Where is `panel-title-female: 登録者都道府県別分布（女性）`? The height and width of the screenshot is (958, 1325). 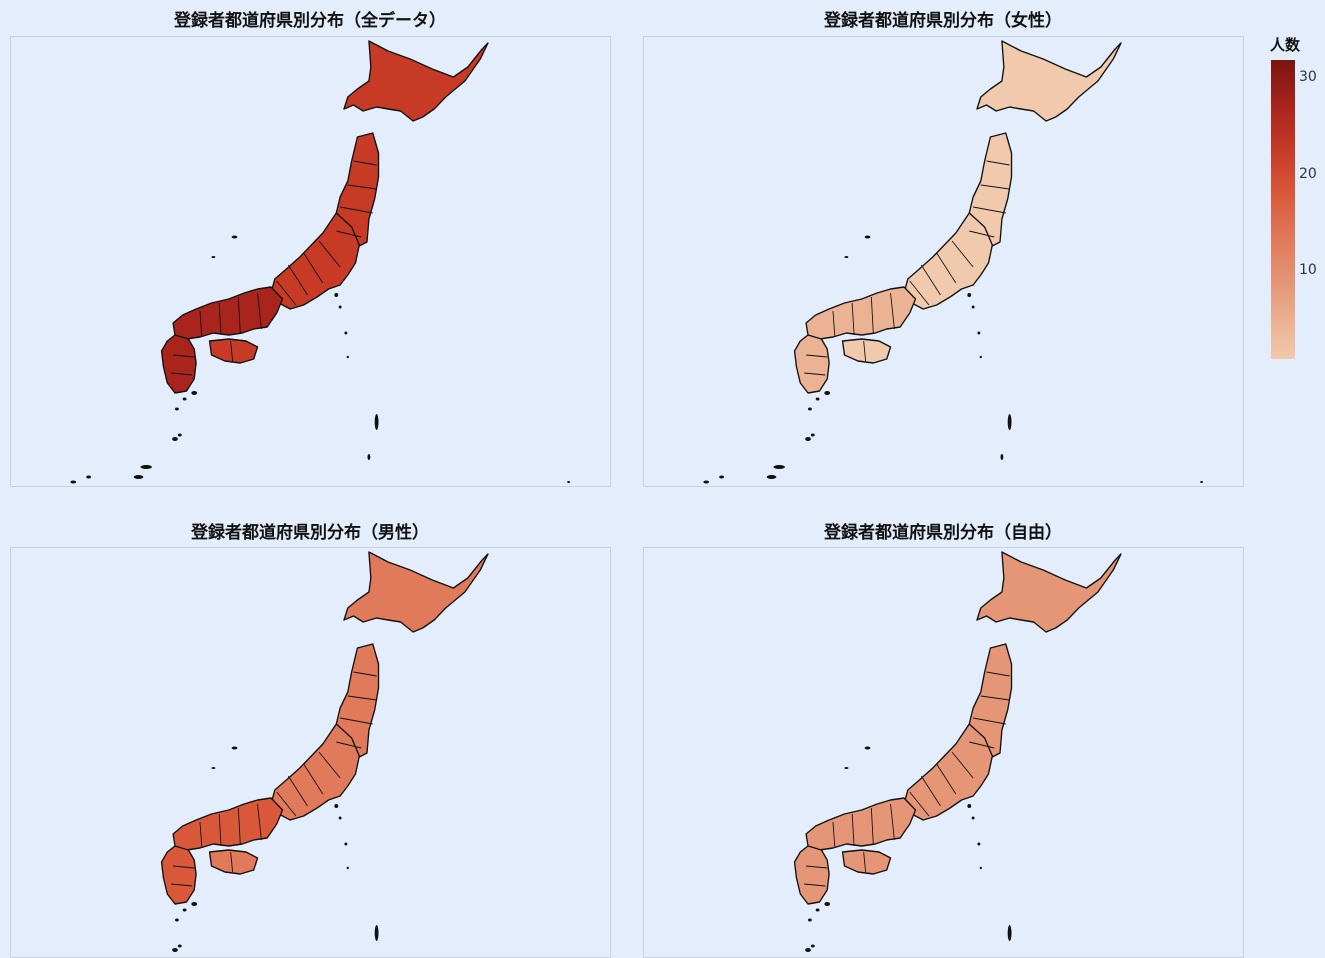
panel-title-female: 登録者都道府県別分布（女性） is located at coordinates (943, 21).